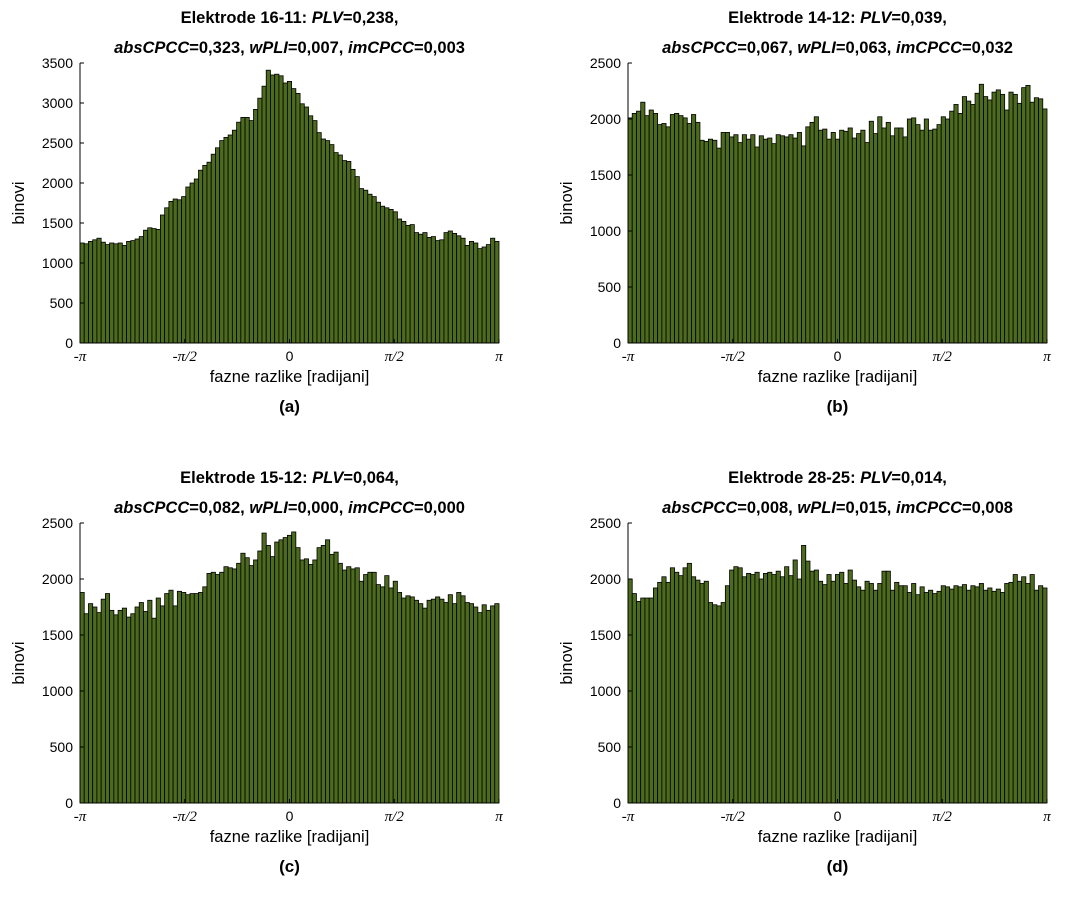  Describe the element at coordinates (439, 48) in the screenshot. I see `title-metric-value: =0,003` at that location.